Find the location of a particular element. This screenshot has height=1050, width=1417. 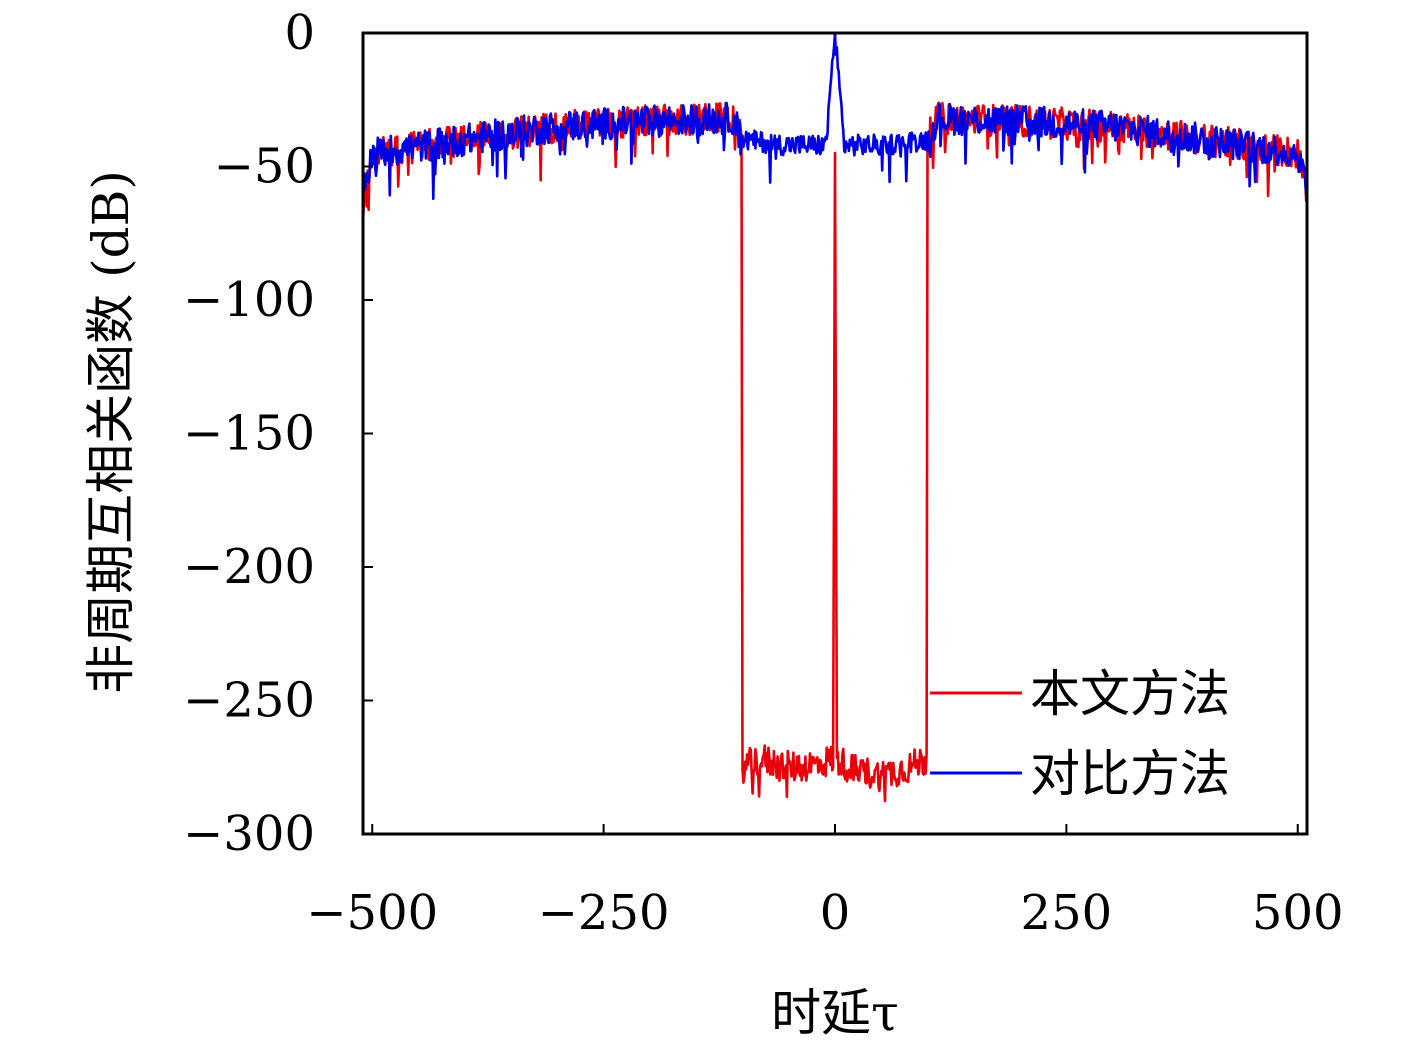

y-tick-label: −250 is located at coordinates (249, 701).